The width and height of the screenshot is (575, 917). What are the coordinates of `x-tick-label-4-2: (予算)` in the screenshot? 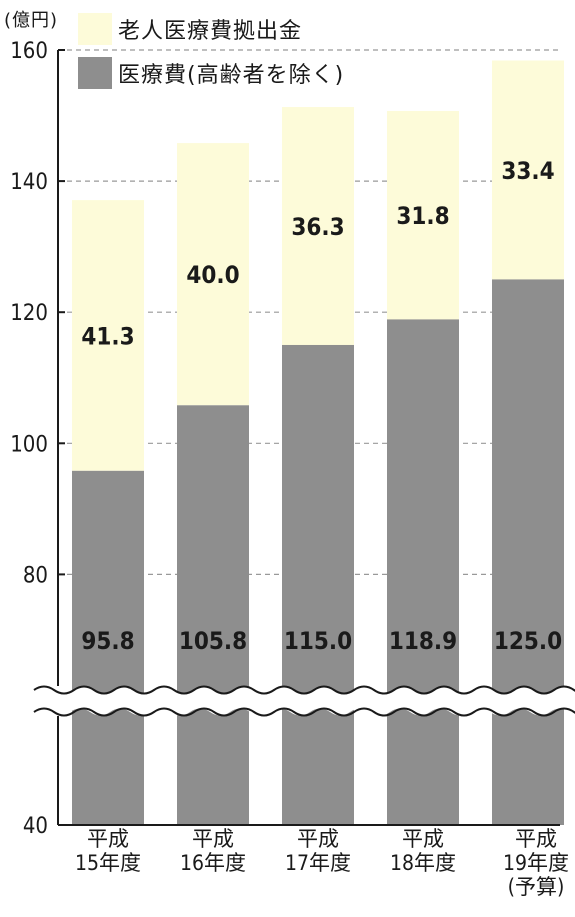 It's located at (536, 887).